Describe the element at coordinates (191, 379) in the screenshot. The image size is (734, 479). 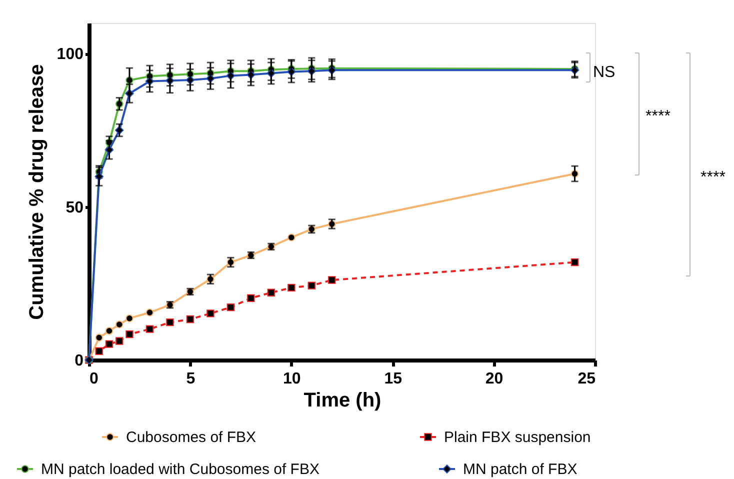
I see `x-tick-label: 5` at that location.